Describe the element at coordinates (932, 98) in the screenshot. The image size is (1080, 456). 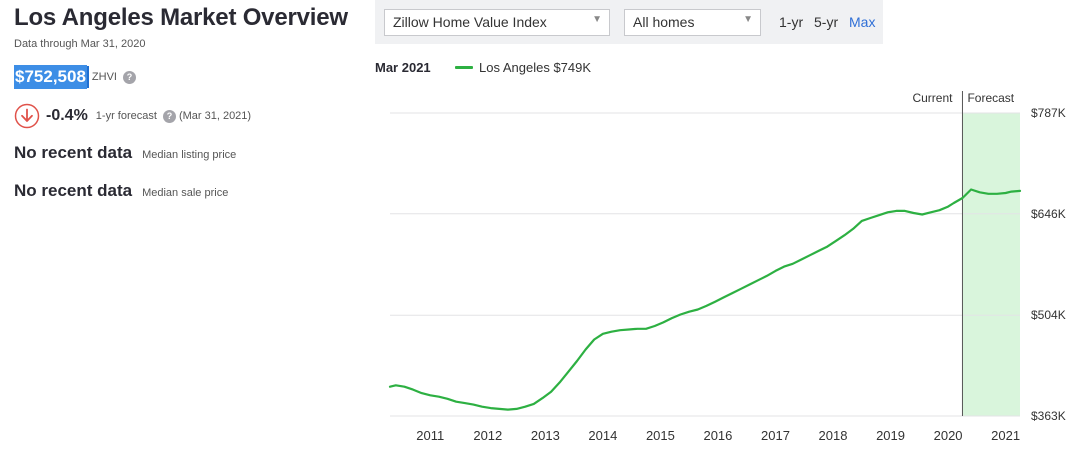
I see `current-label: Current` at that location.